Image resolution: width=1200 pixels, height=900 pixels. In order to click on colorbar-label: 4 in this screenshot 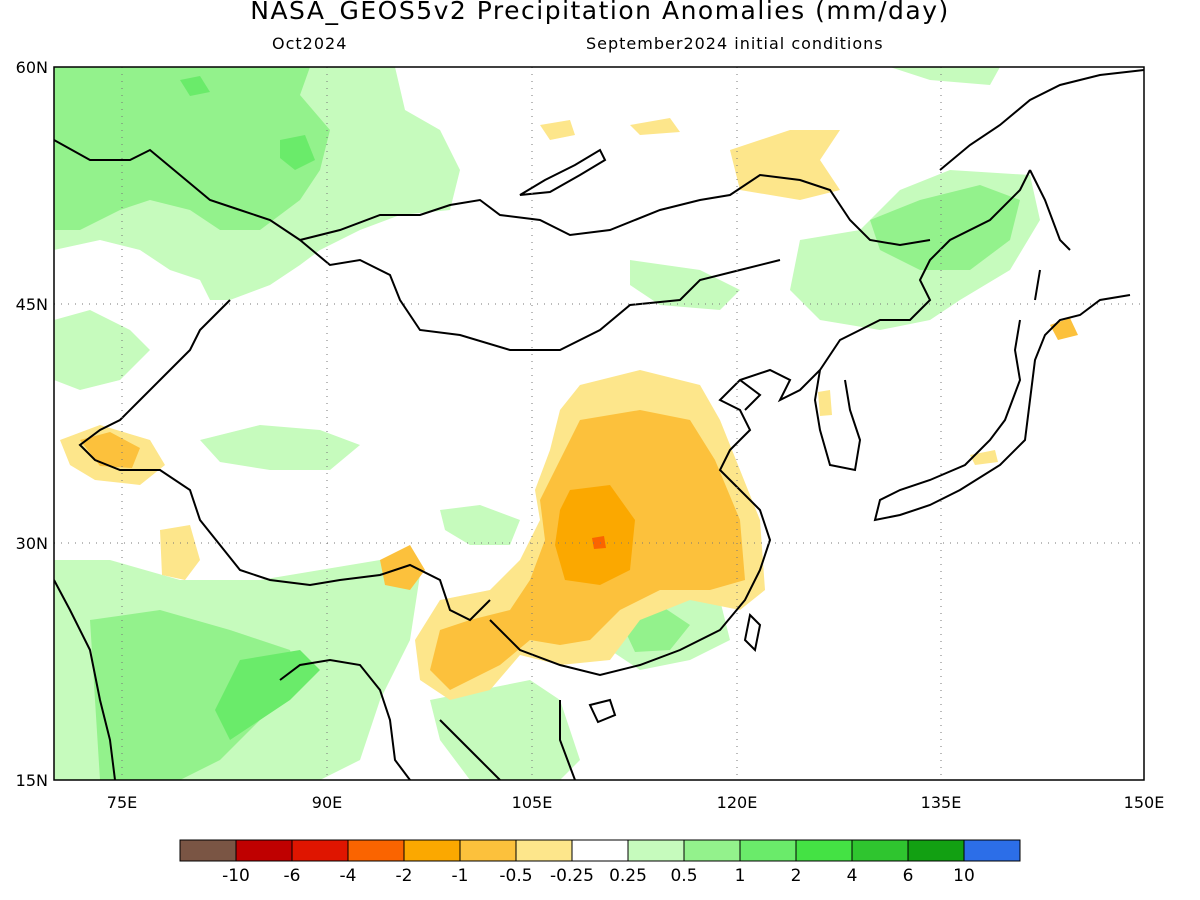, I will do `click(852, 876)`.